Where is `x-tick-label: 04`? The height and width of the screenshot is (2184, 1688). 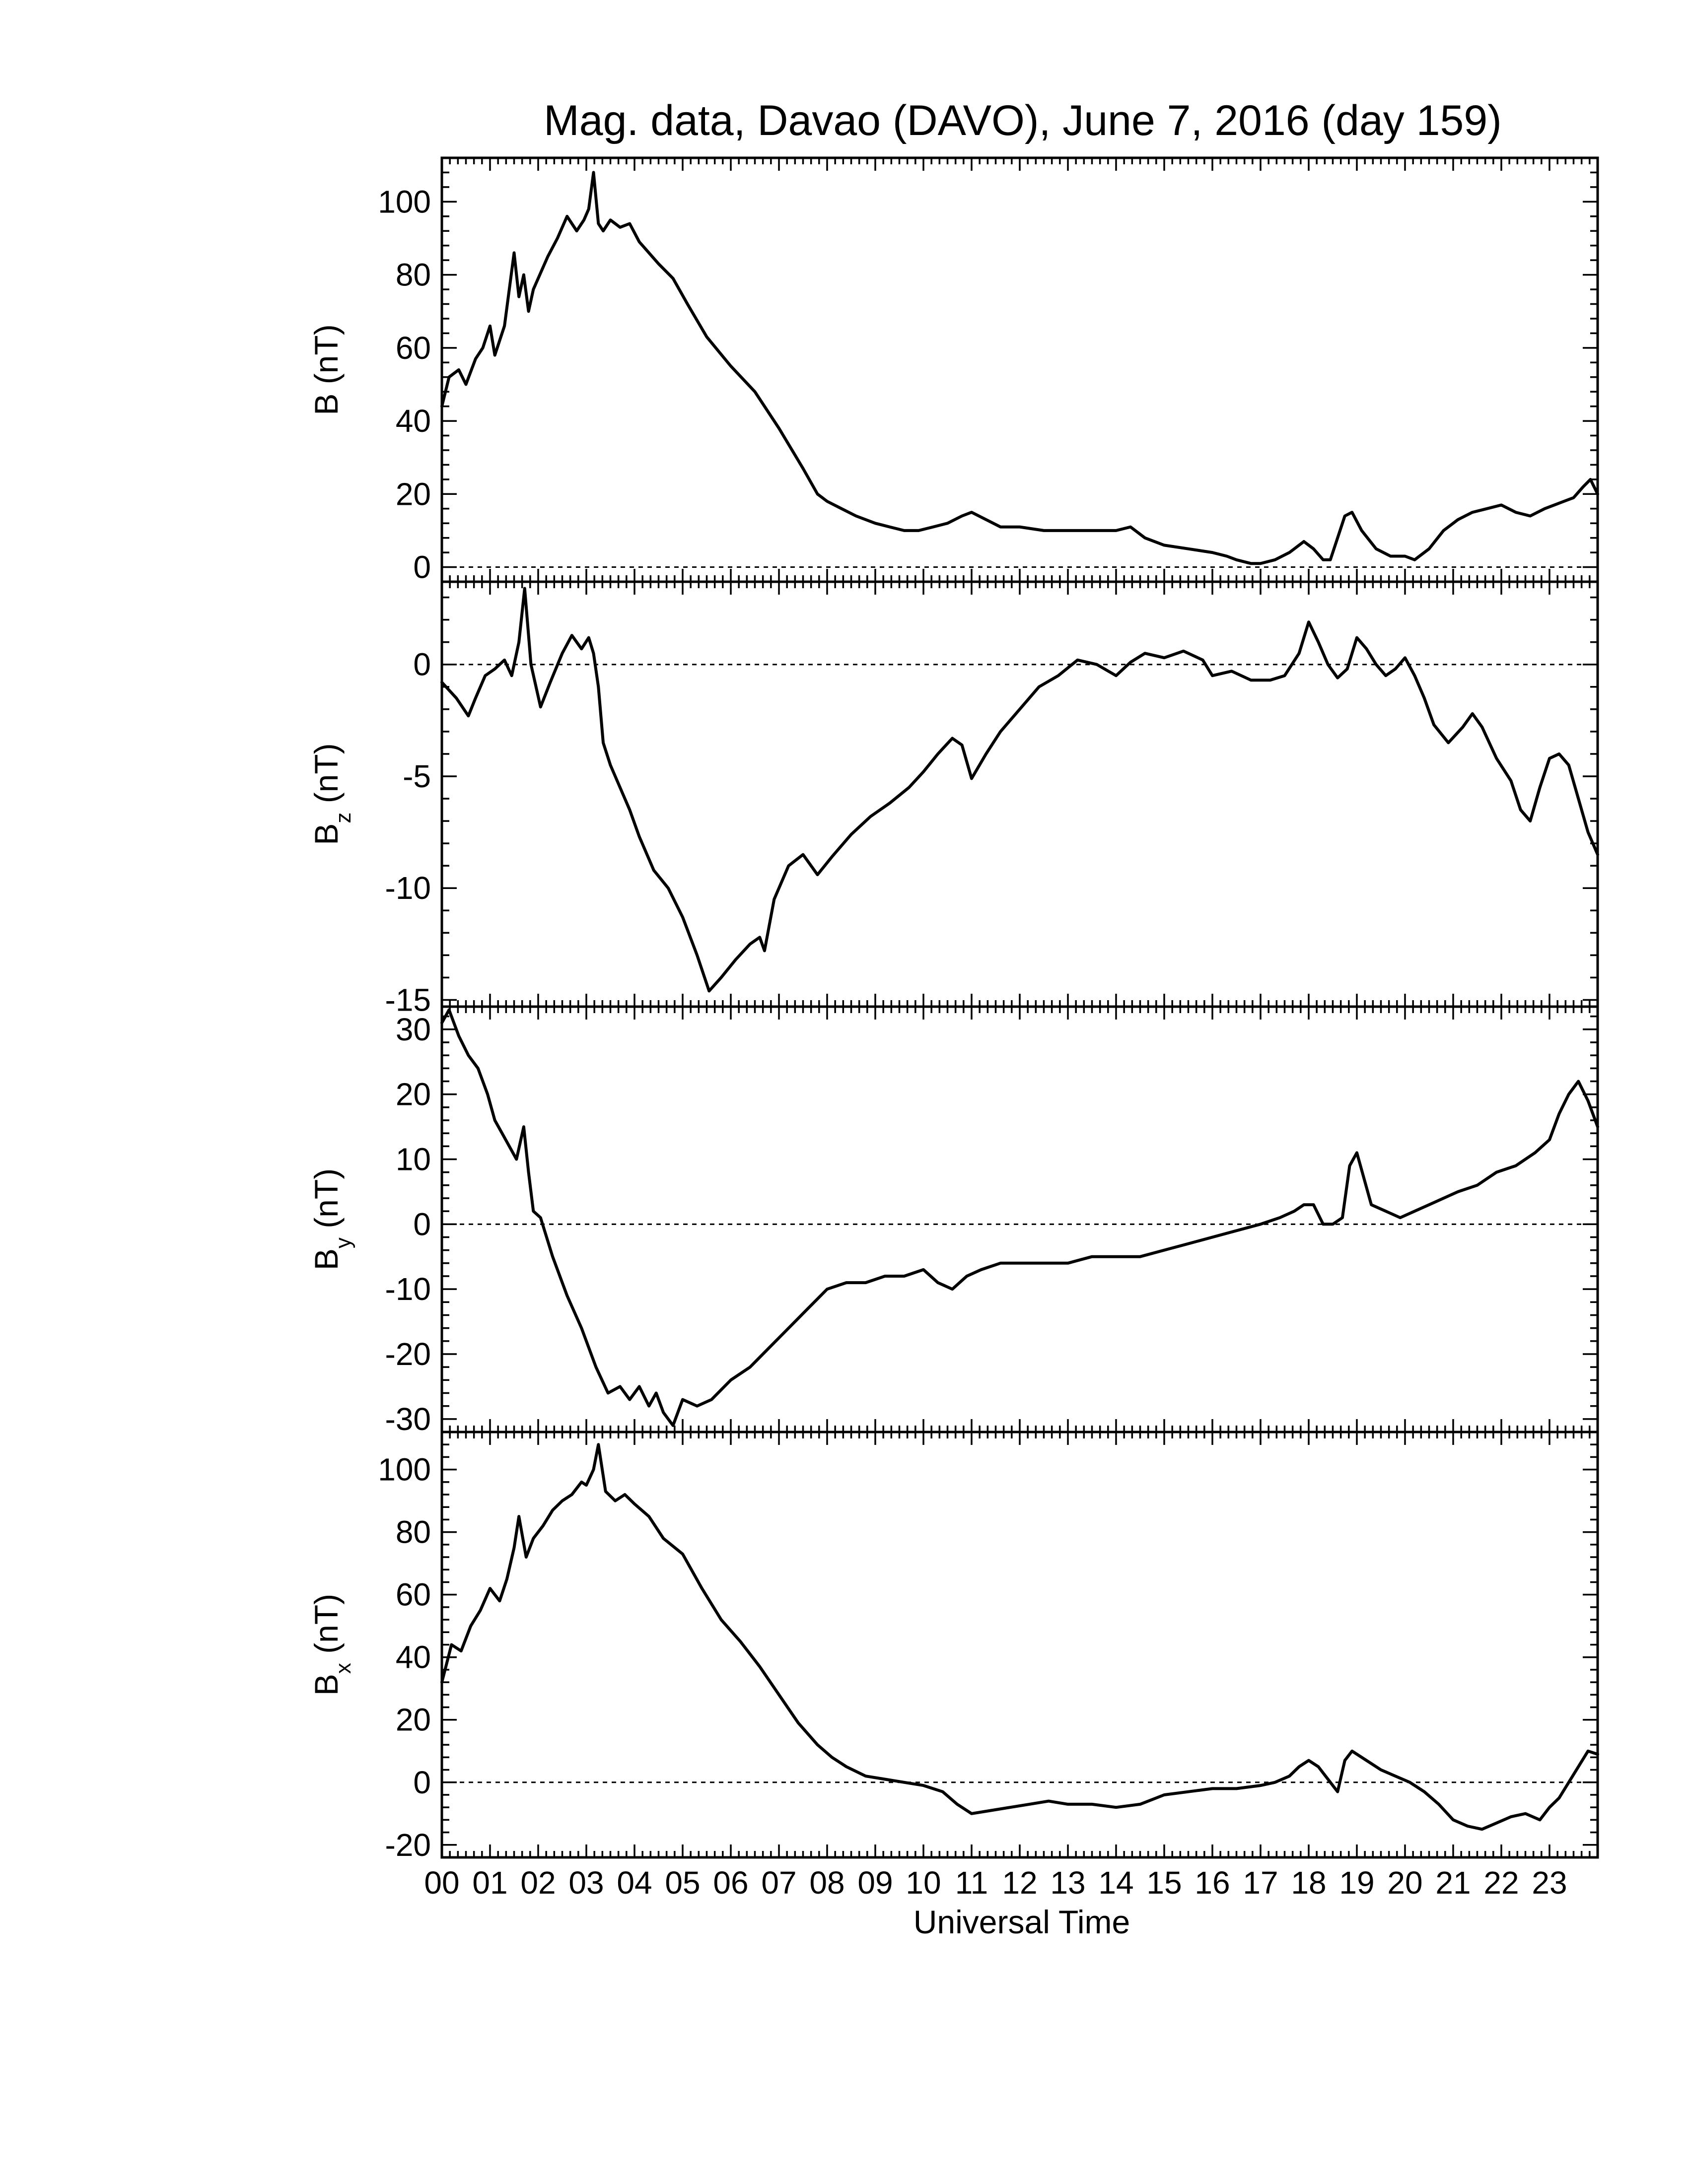 x-tick-label: 04 is located at coordinates (634, 1883).